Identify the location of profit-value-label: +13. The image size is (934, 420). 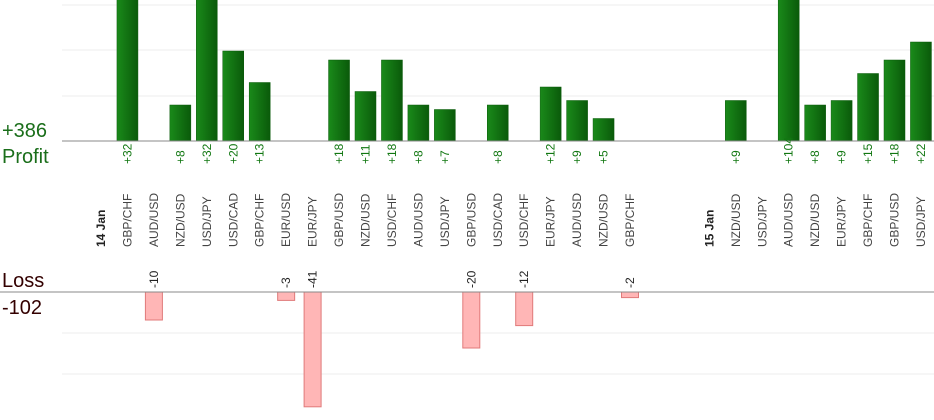
(260, 153).